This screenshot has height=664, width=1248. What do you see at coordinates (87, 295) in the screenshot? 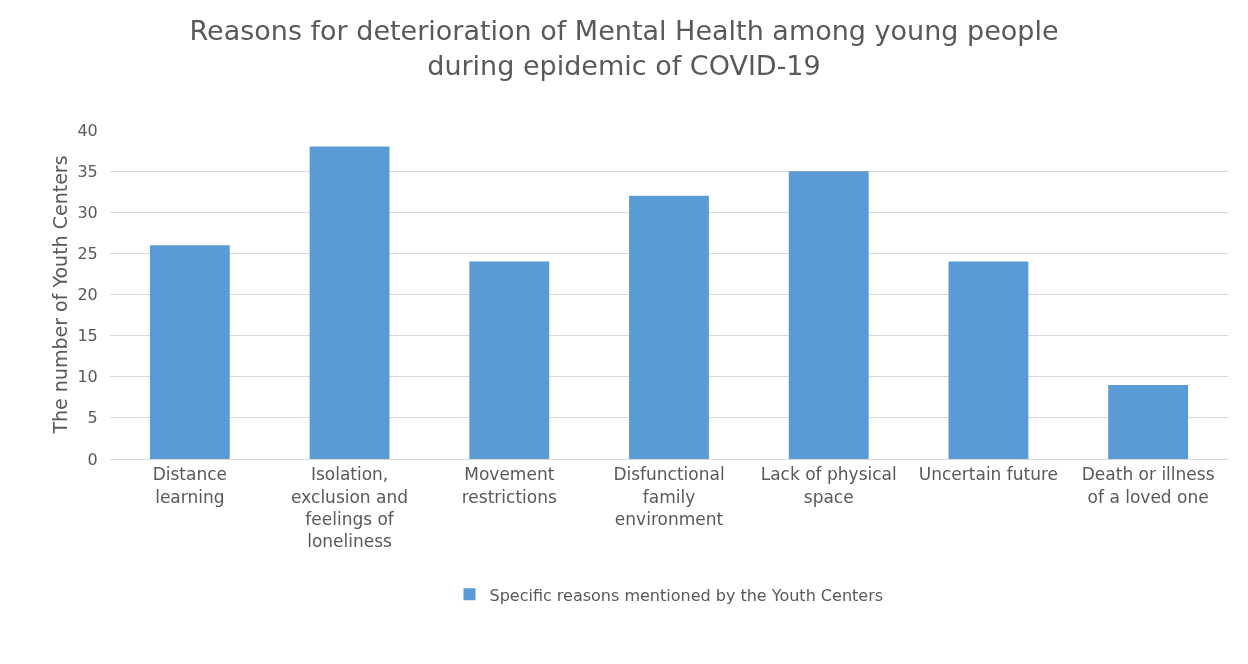
I see `y-tick-label: 20` at bounding box center [87, 295].